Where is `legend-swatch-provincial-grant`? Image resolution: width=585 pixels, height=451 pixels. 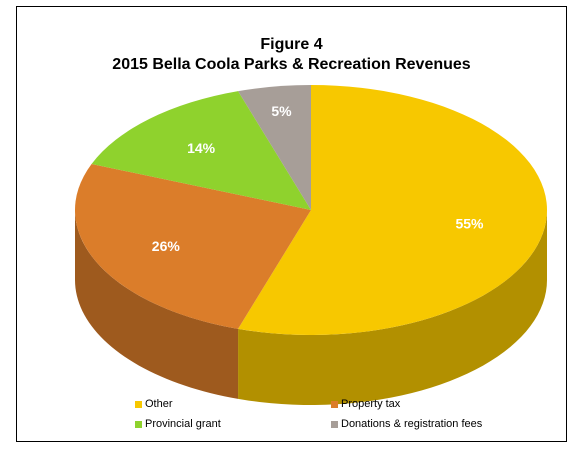 legend-swatch-provincial-grant is located at coordinates (138, 424).